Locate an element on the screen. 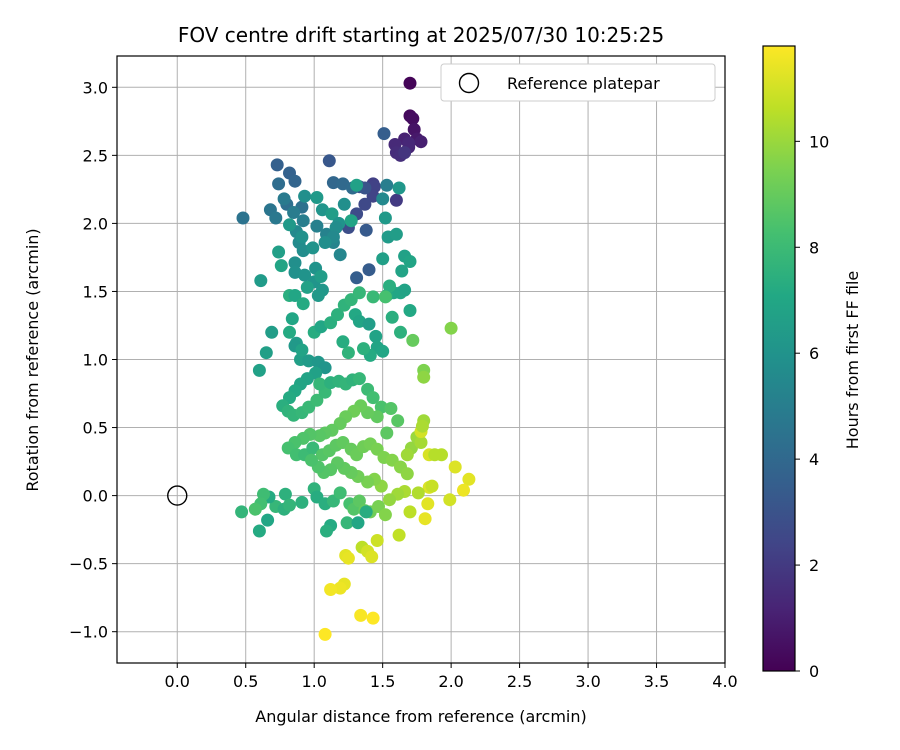  x-tick-label: 0.5 is located at coordinates (245, 681).